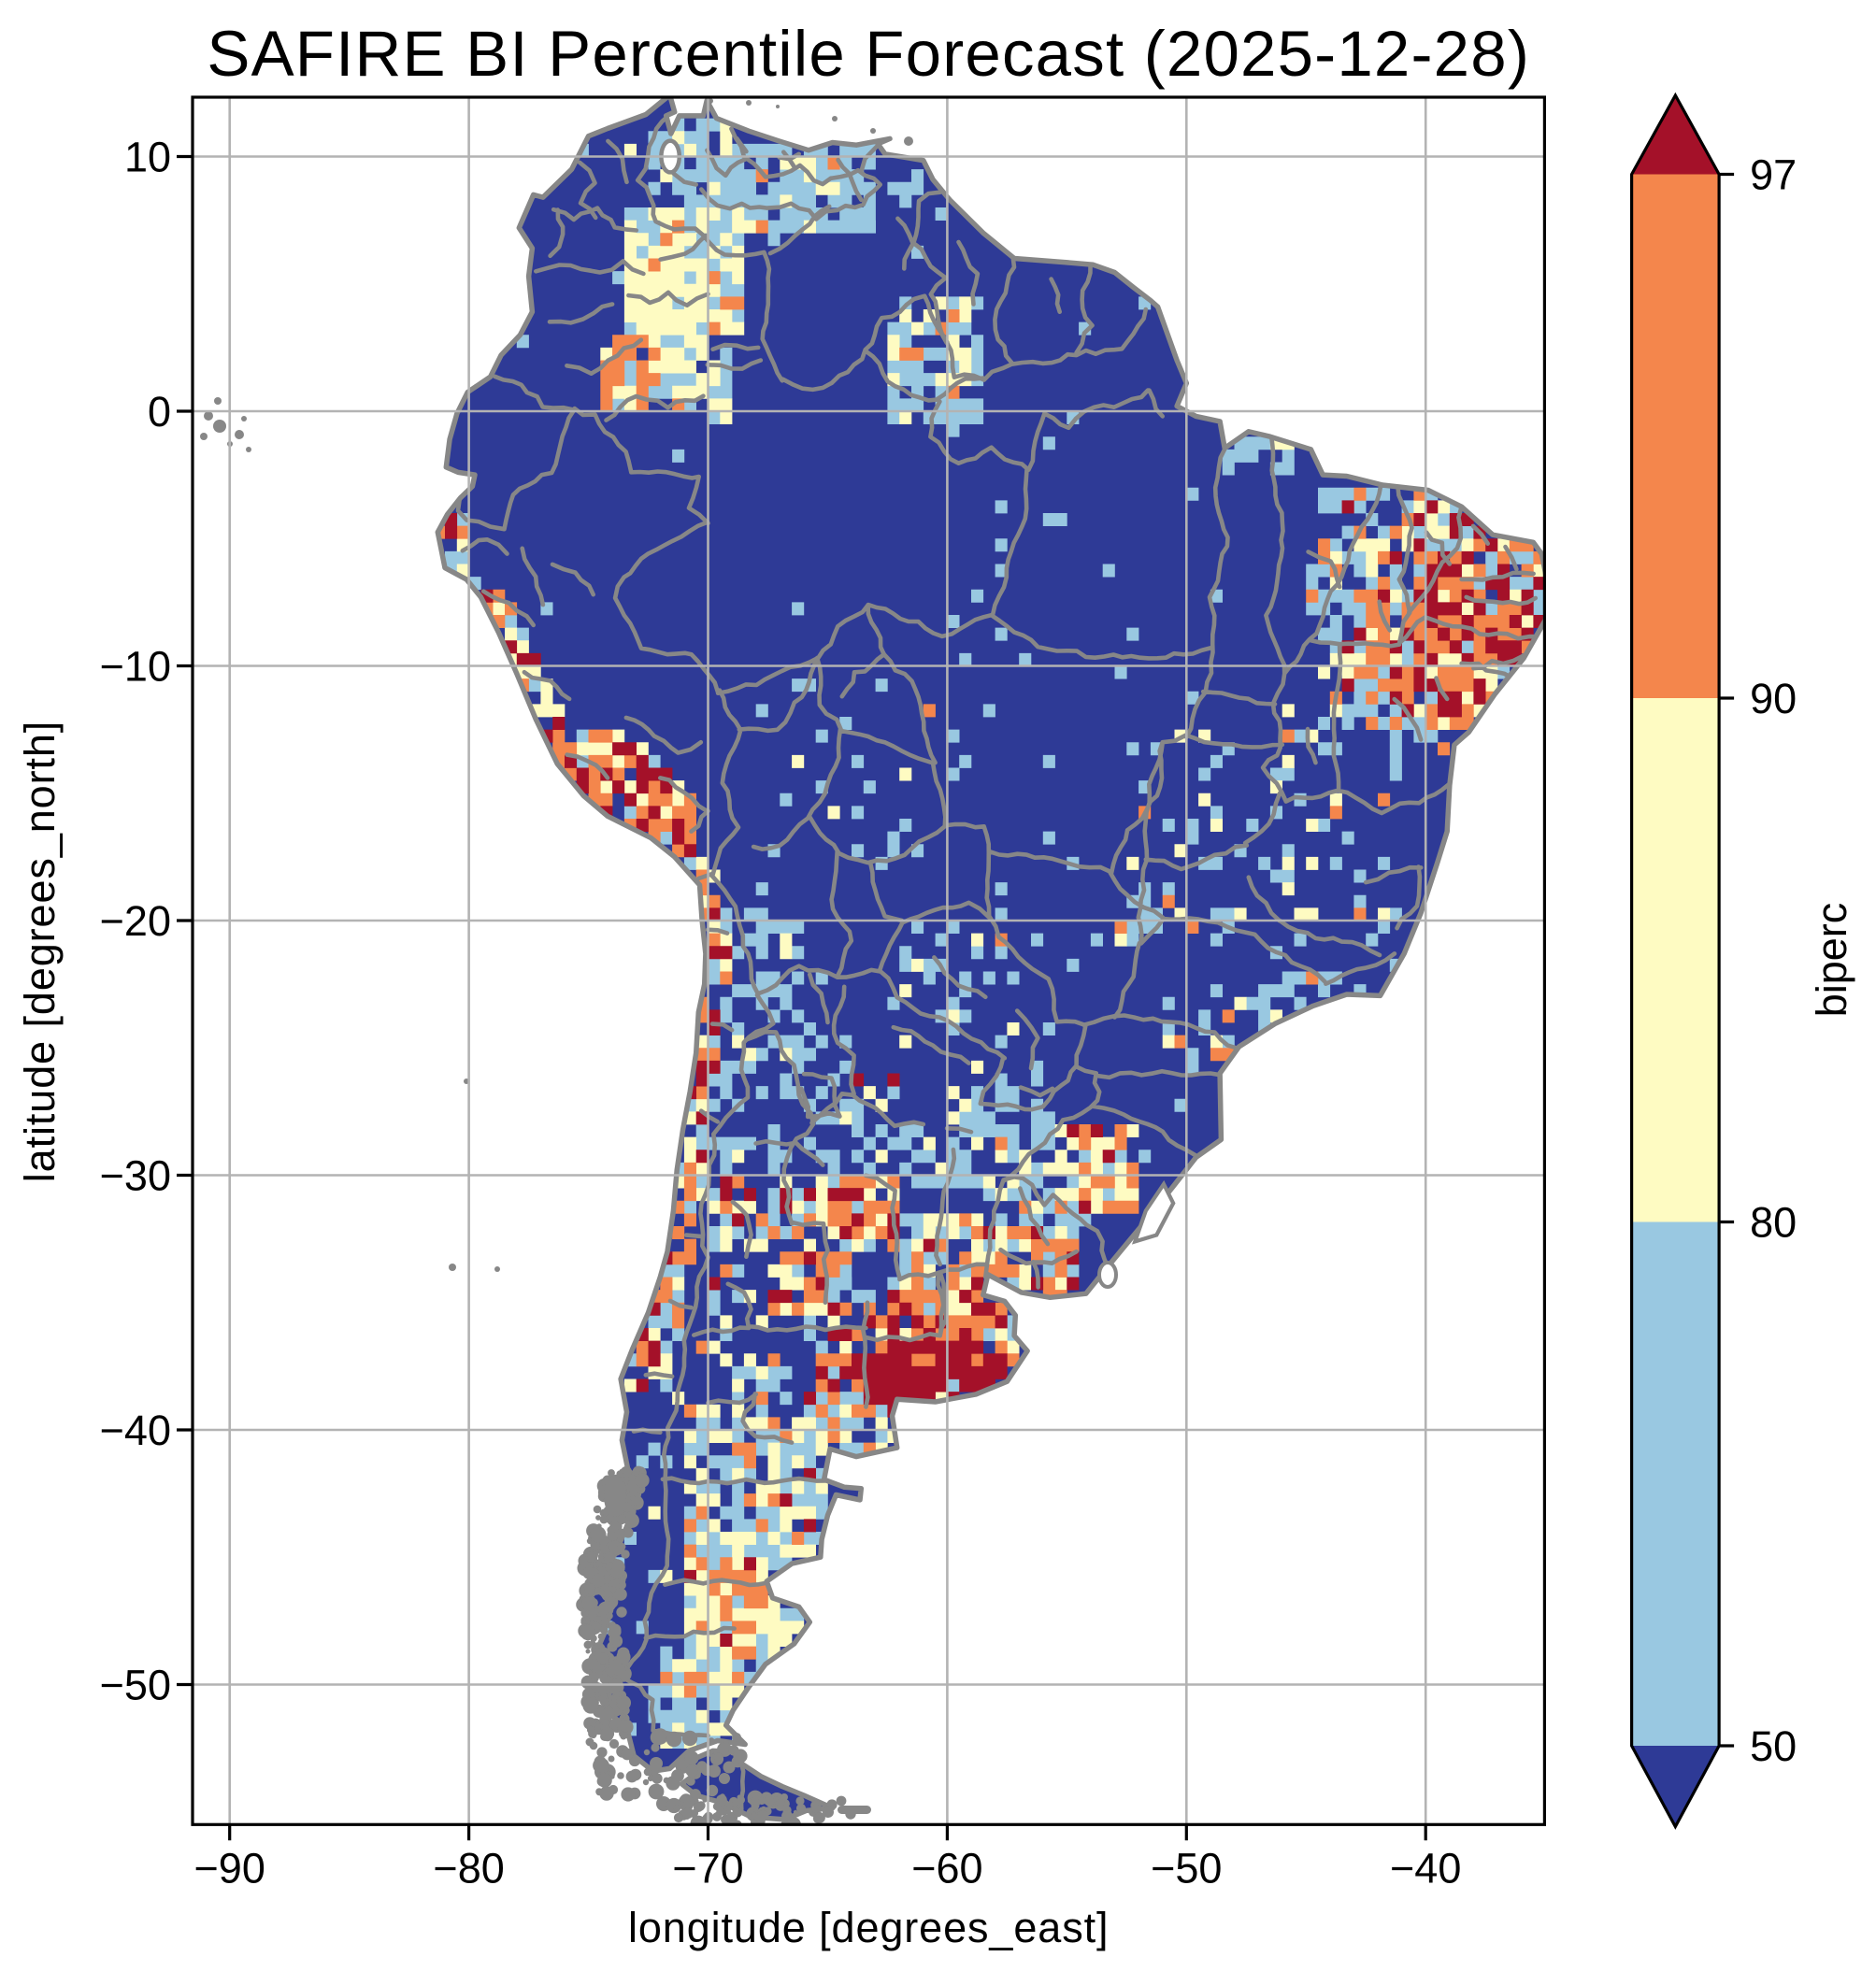 This screenshot has width=1876, height=1971. I want to click on svg-text: 0, so click(159, 412).